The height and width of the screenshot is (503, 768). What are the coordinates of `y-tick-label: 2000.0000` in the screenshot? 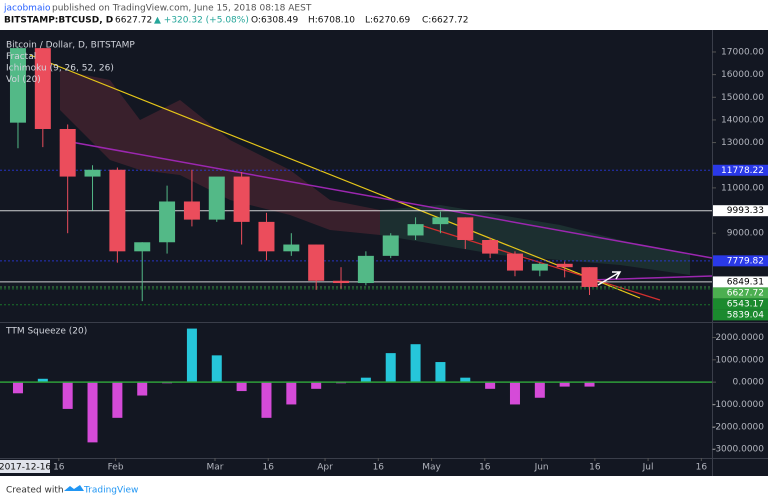 It's located at (739, 338).